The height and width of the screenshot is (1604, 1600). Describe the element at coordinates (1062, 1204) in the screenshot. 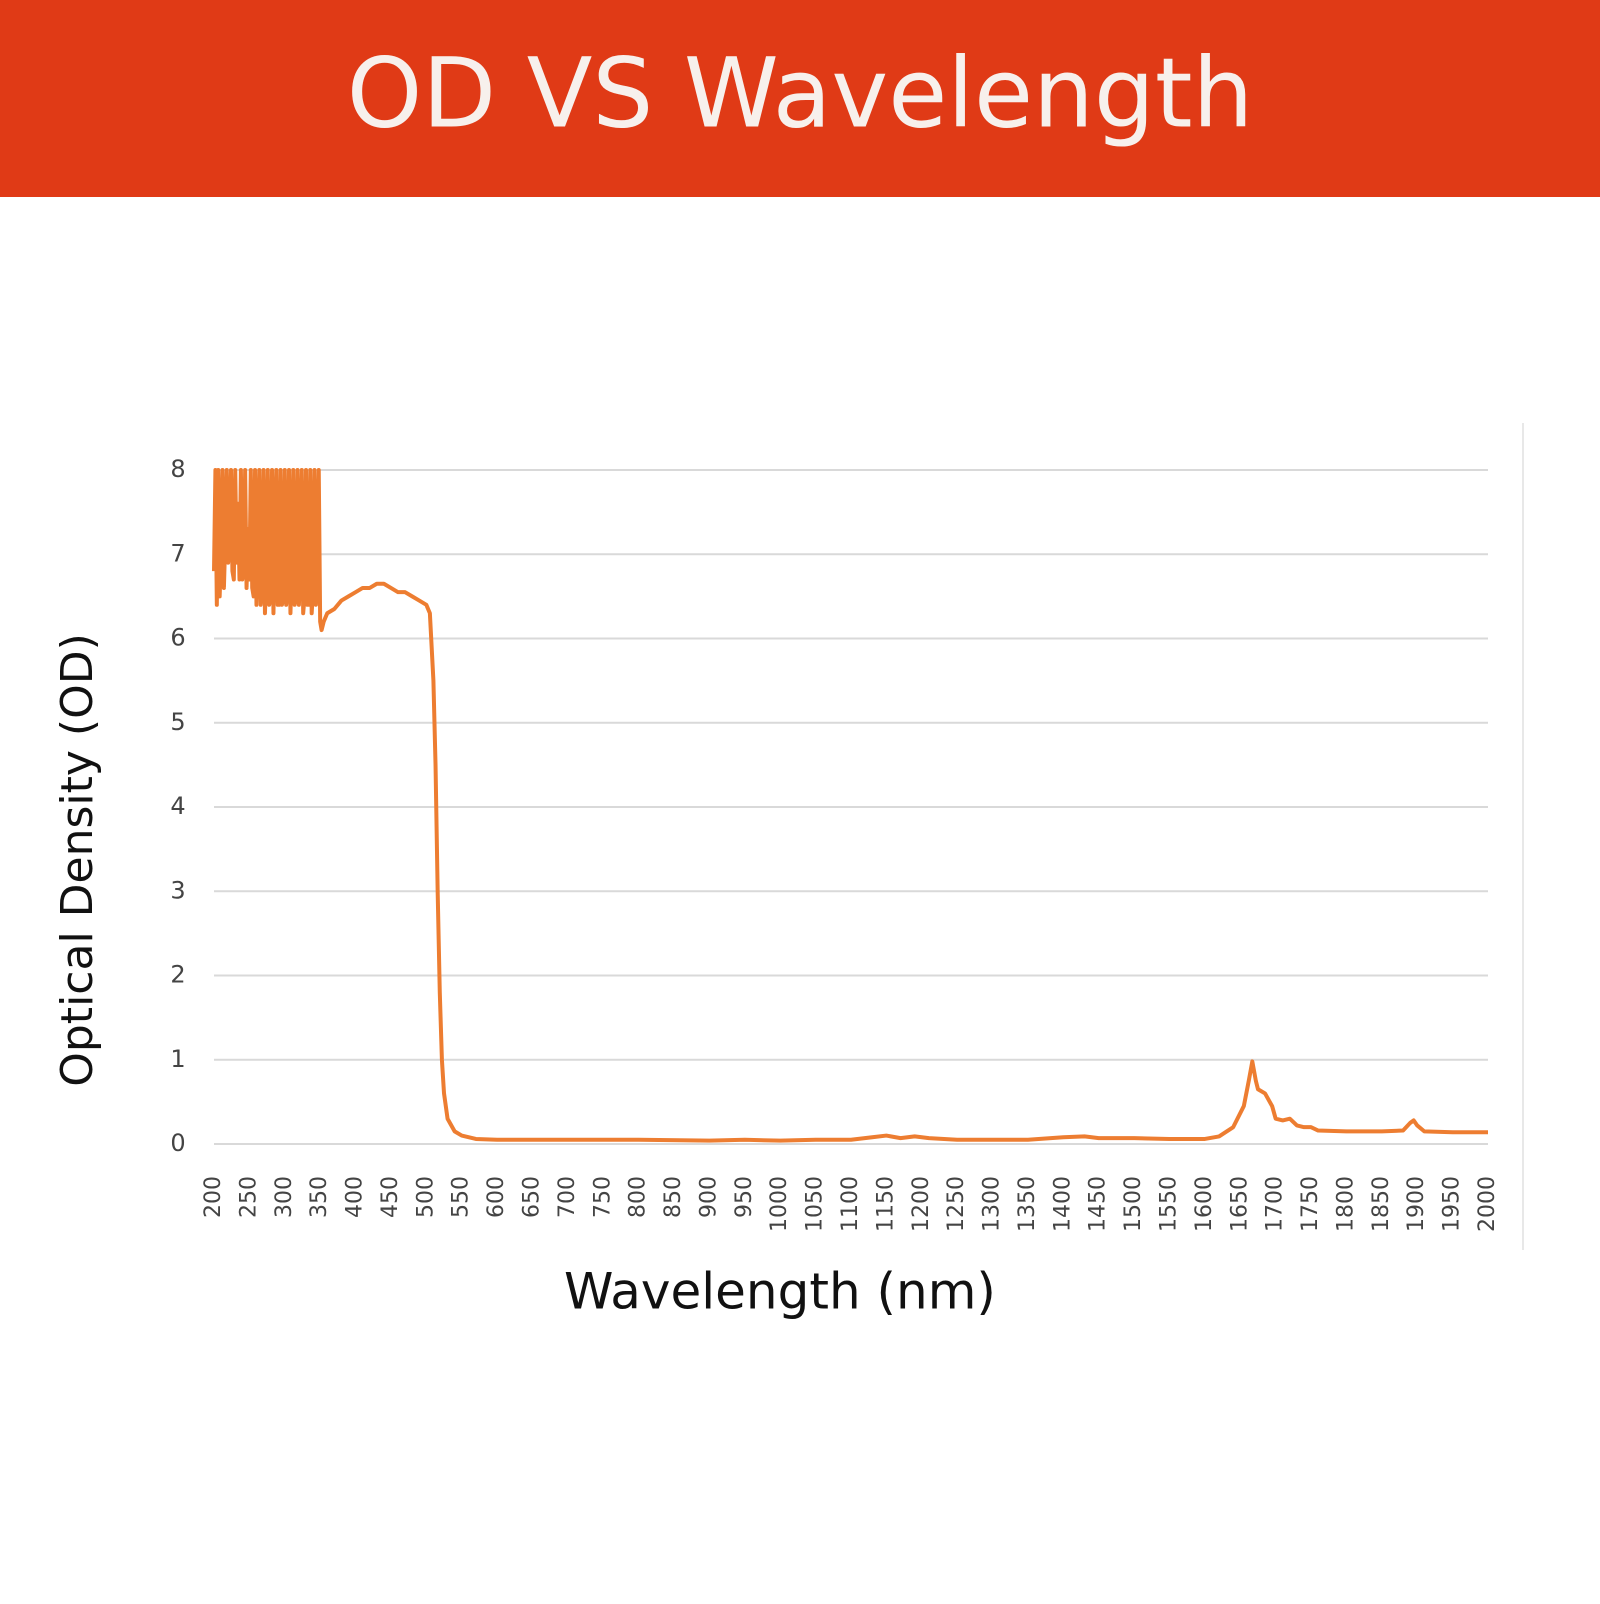

I see `x-tick-label: 1400` at that location.